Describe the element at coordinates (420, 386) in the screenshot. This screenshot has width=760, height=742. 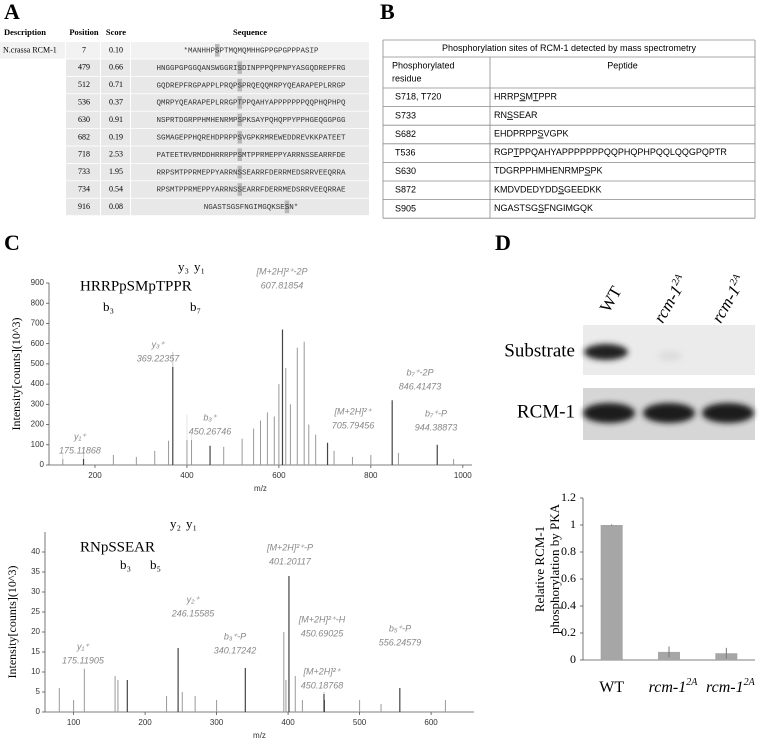
I see `mz-label: 846.41473` at that location.